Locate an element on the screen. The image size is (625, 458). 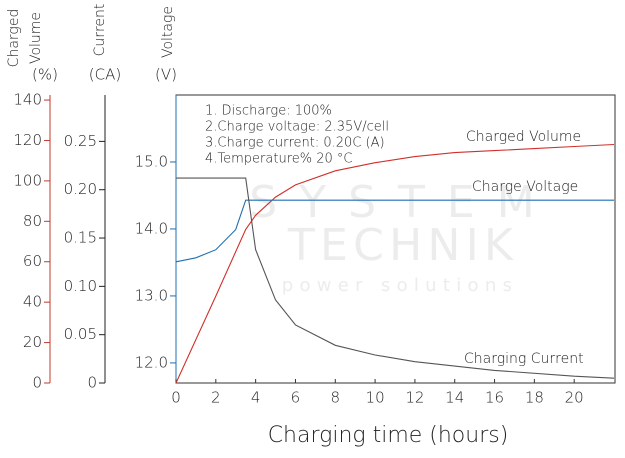
x-tick-label: 14 is located at coordinates (454, 398).